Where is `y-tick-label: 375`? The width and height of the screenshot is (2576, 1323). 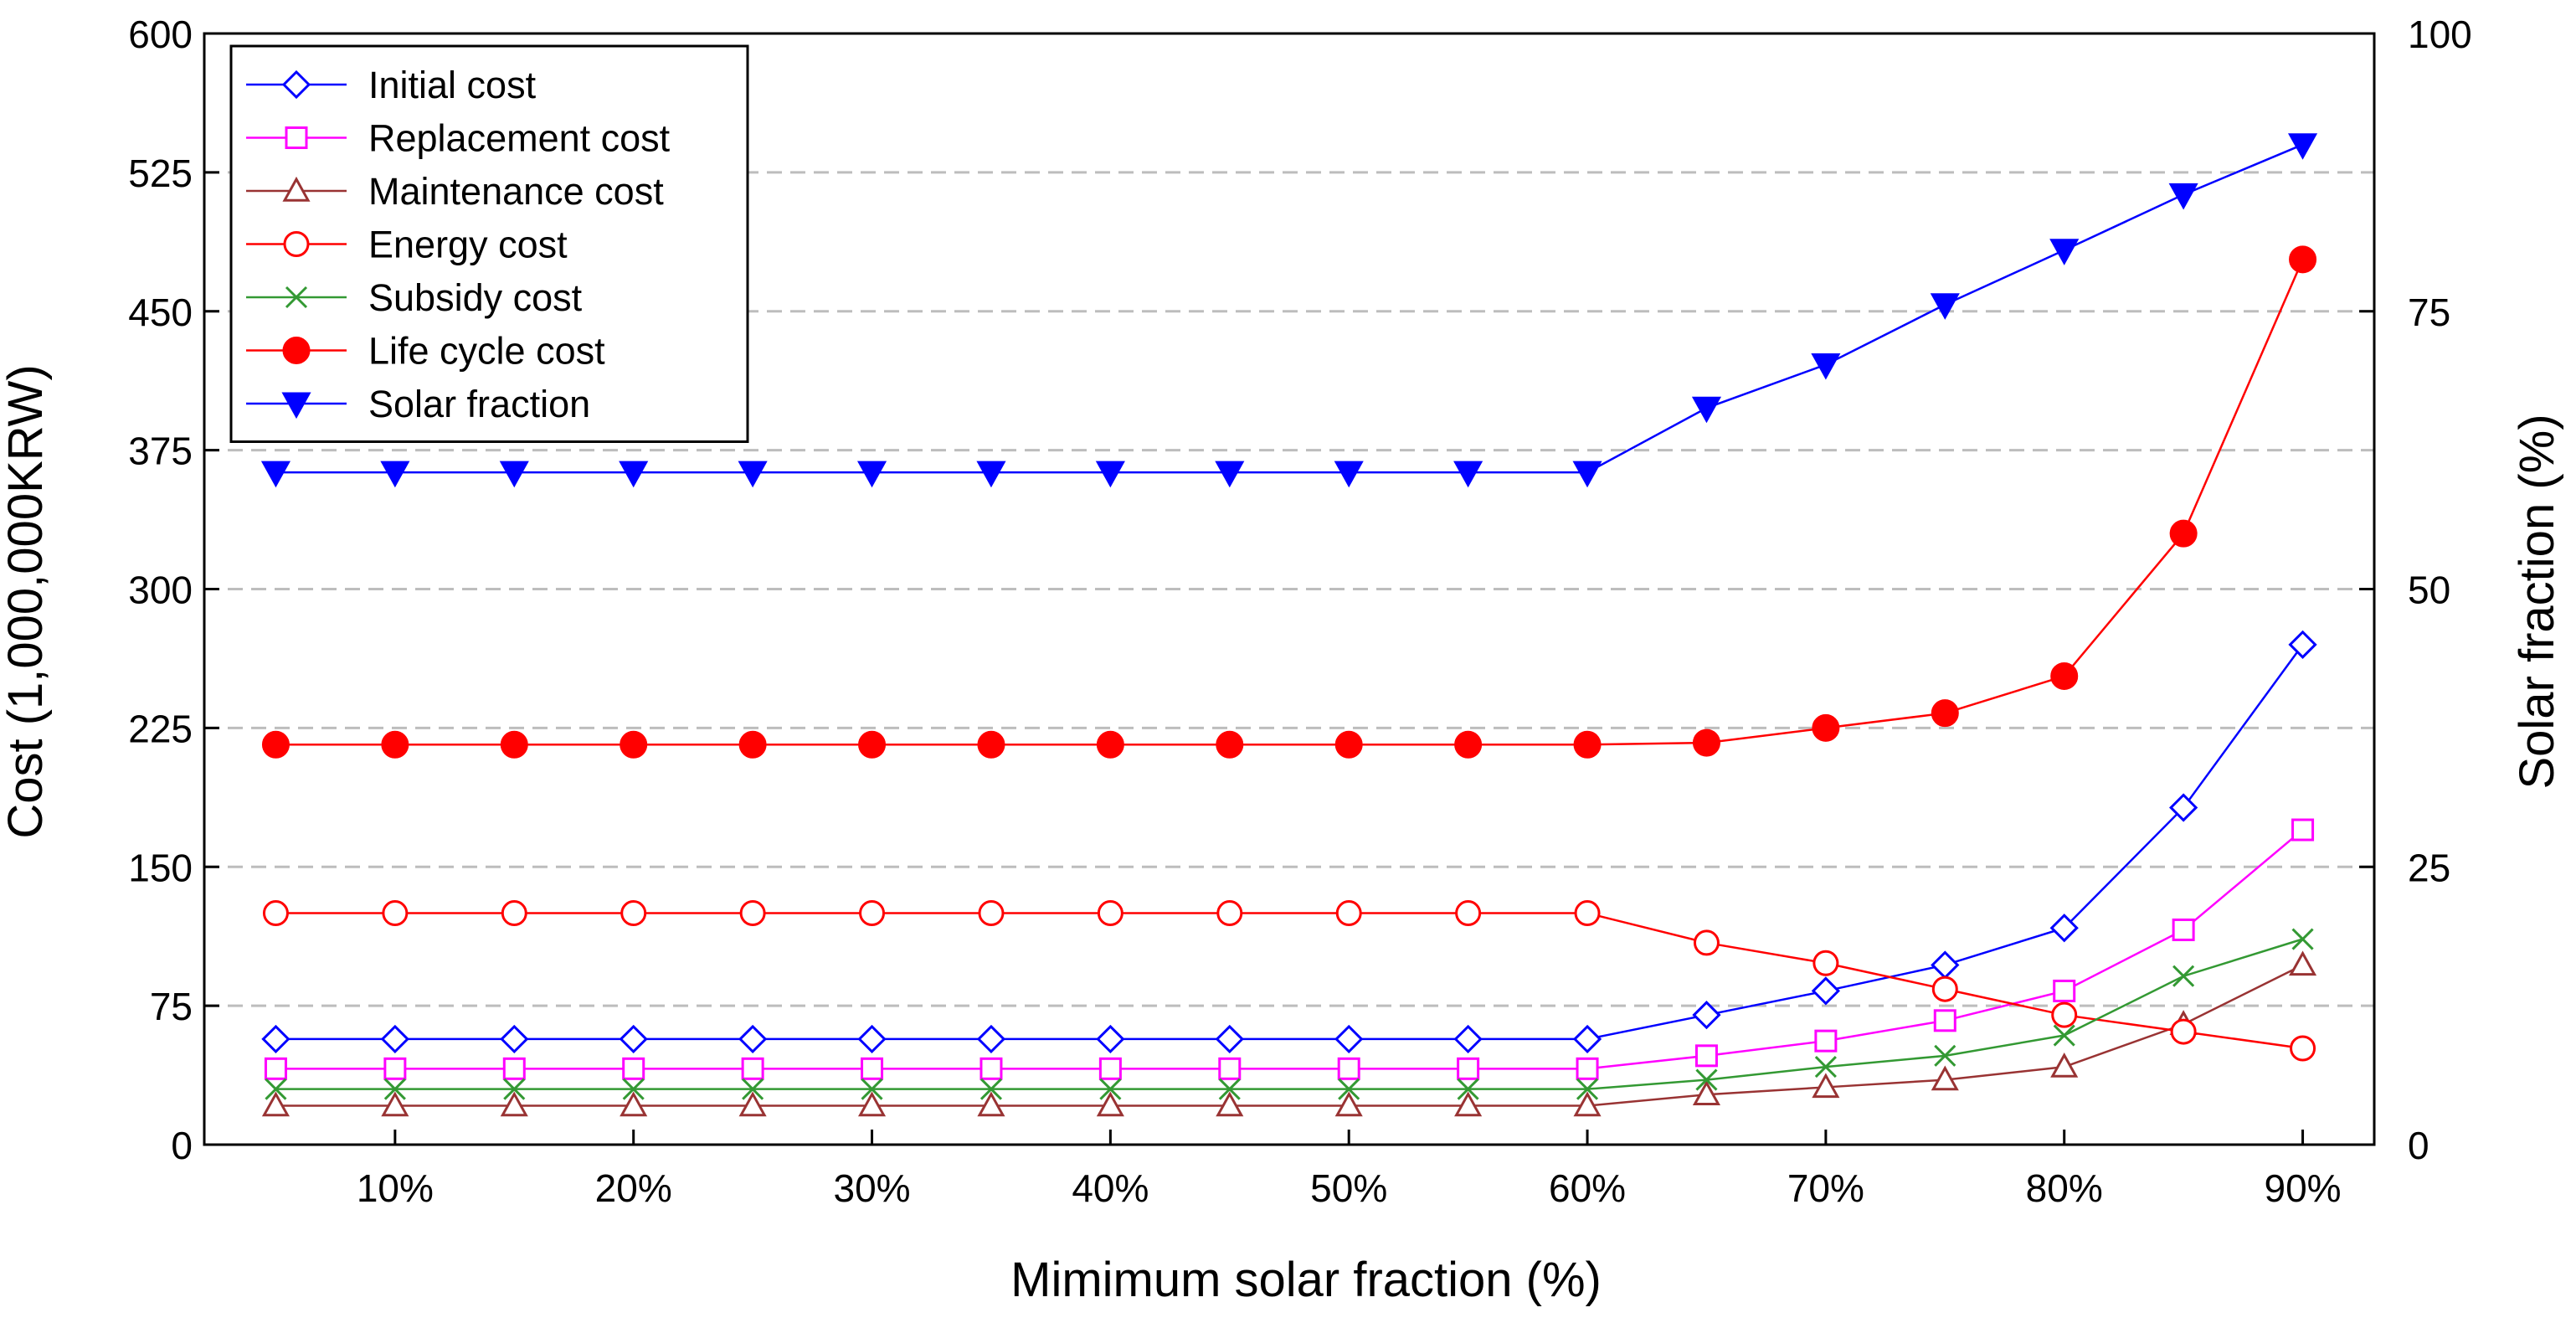 y-tick-label: 375 is located at coordinates (160, 452).